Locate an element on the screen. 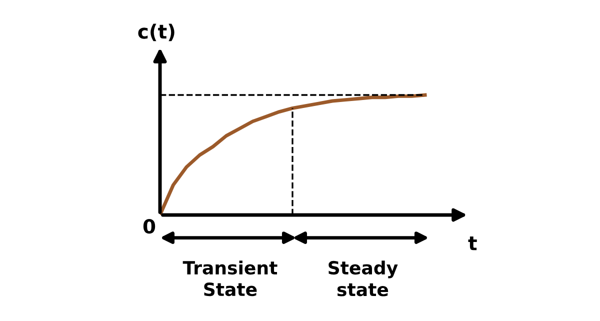  x-axis-title: t is located at coordinates (472, 243).